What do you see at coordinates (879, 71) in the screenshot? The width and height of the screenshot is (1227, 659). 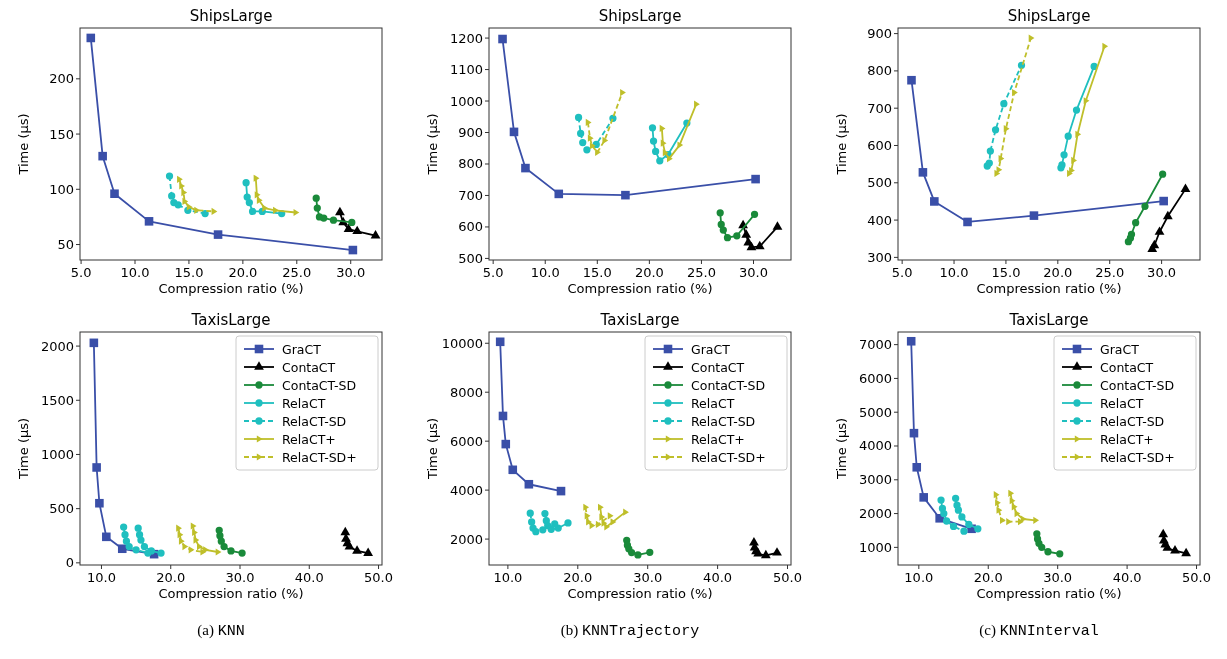 I see `y-tick-label: 800` at bounding box center [879, 71].